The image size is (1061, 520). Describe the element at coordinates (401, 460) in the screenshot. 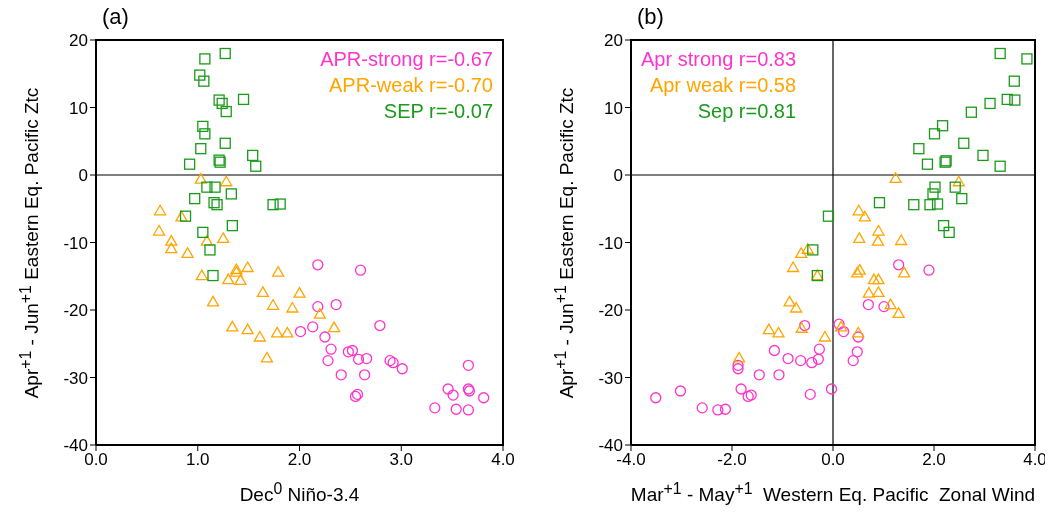

I see `x-tick-label: 3.0` at that location.